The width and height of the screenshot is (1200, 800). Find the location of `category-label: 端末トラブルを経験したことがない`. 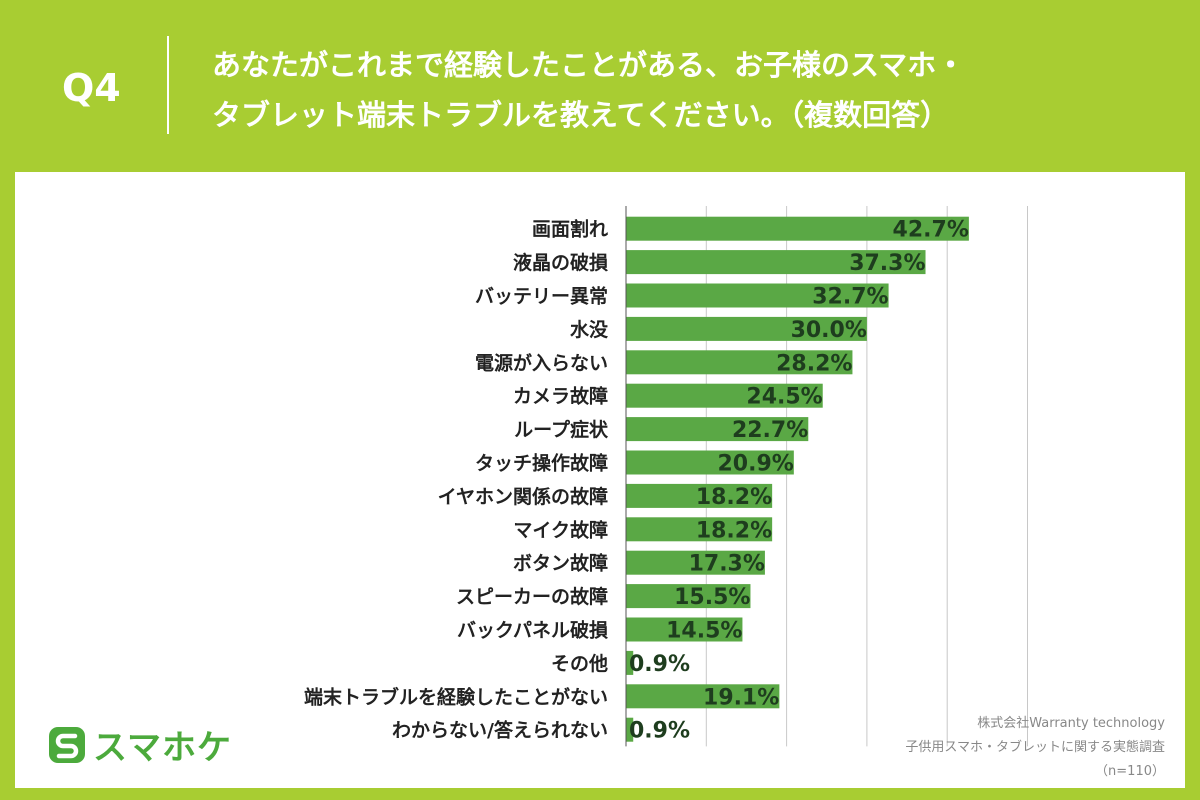

category-label: 端末トラブルを経験したことがない is located at coordinates (456, 696).